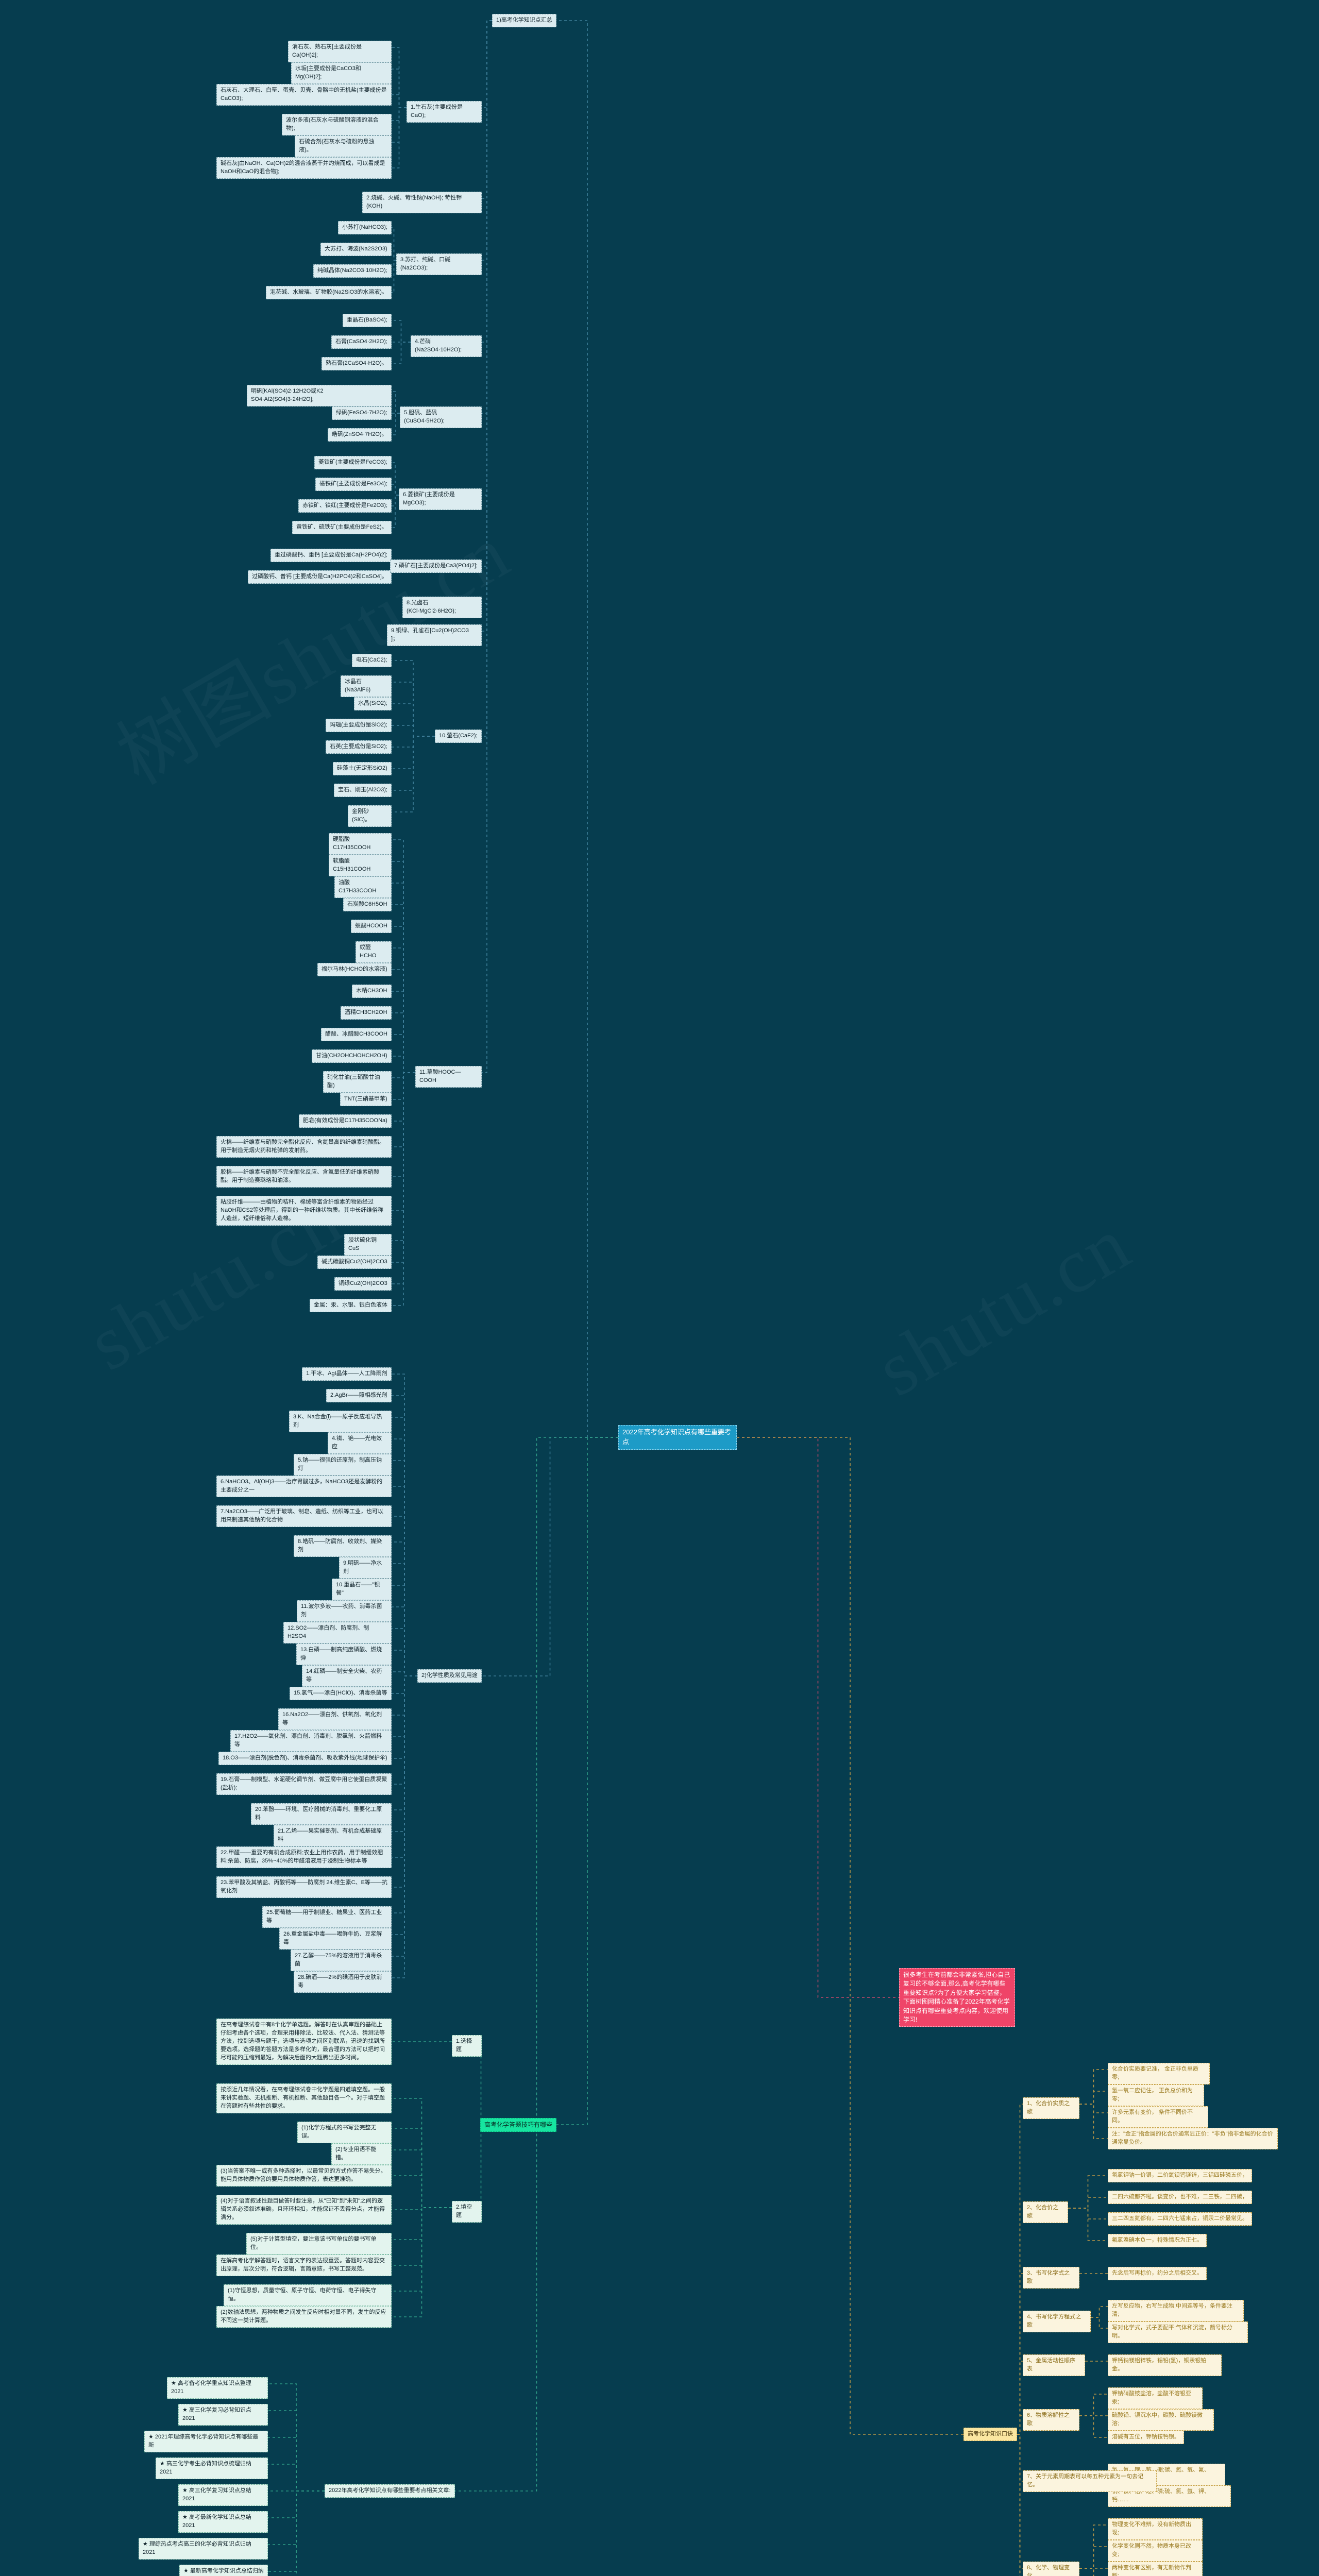 The width and height of the screenshot is (1319, 2576). I want to click on leaf-node: 熟石膏(2CaSO4·H2O)。, so click(357, 363).